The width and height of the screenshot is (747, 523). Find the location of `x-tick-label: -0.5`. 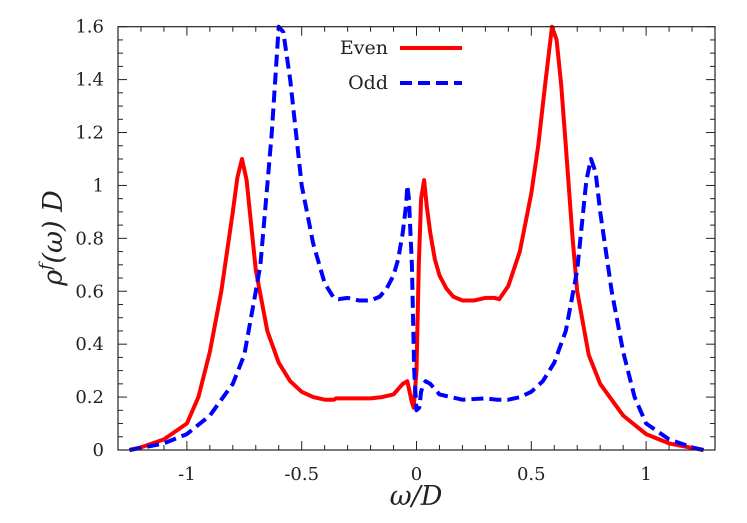

x-tick-label: -0.5 is located at coordinates (301, 474).